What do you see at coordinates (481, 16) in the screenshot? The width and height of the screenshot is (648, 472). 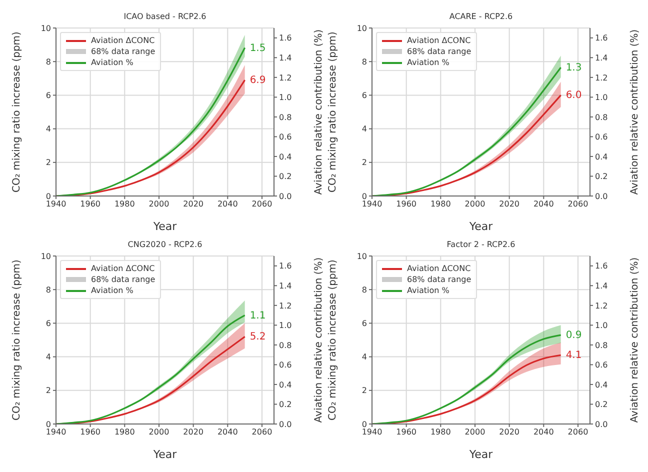 I see `chart-title: ACARE - RCP2.6` at bounding box center [481, 16].